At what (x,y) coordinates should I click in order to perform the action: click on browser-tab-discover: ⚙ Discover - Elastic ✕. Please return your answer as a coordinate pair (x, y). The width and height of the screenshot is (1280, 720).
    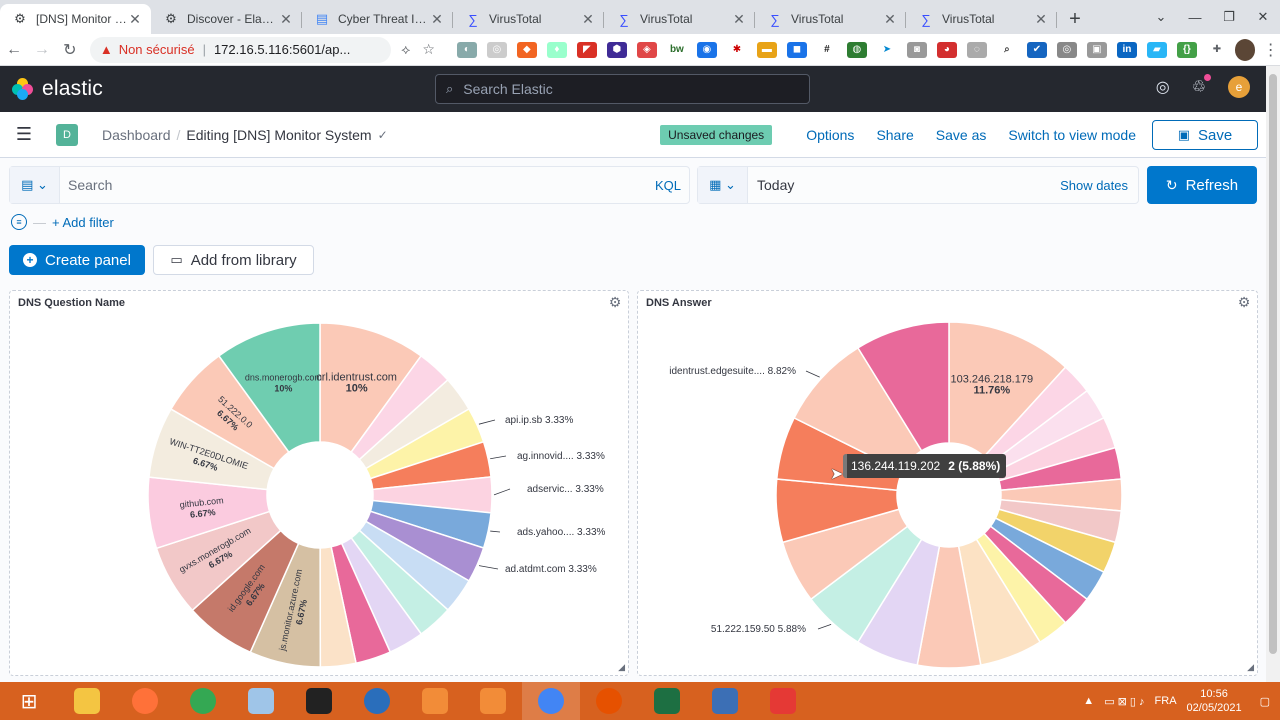
    Looking at the image, I should click on (226, 19).